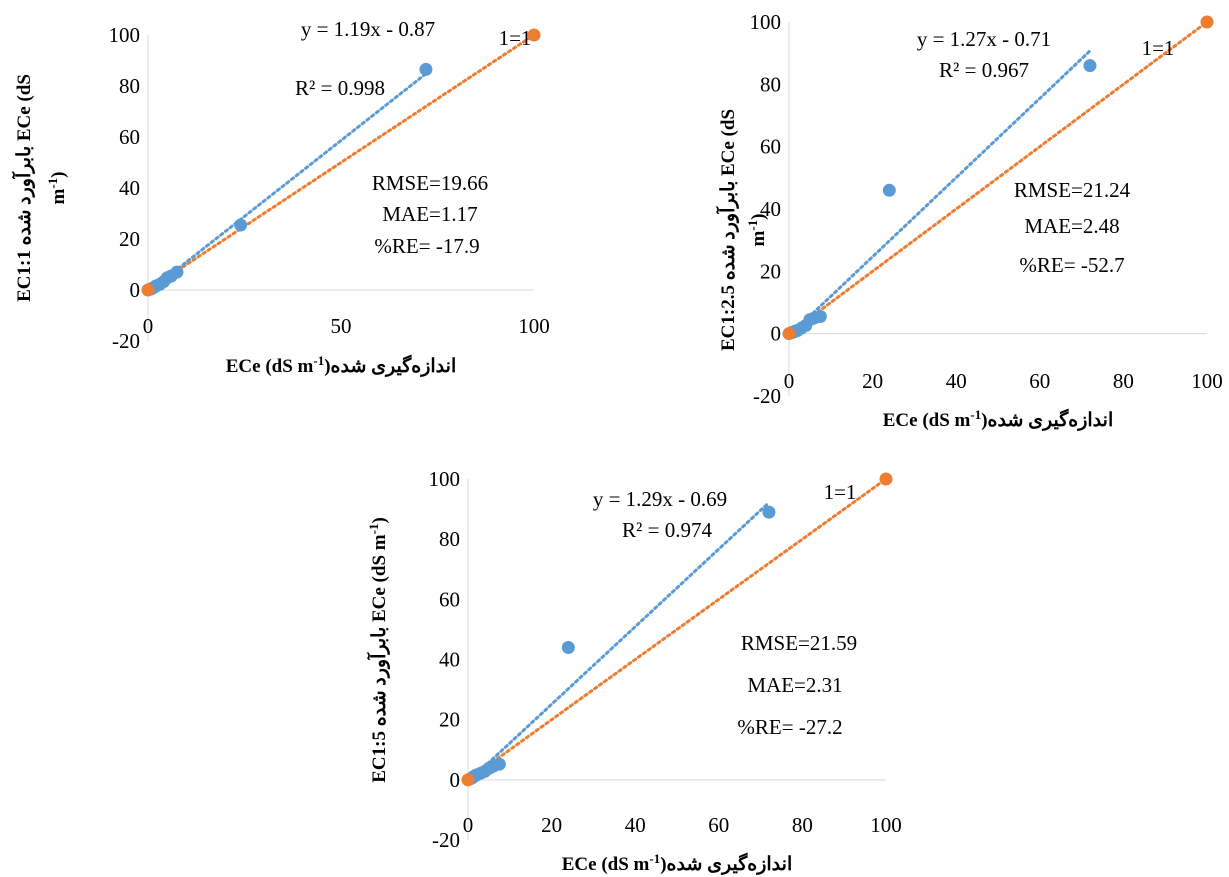  What do you see at coordinates (1071, 226) in the screenshot?
I see `stat-label: MAE=2.48` at bounding box center [1071, 226].